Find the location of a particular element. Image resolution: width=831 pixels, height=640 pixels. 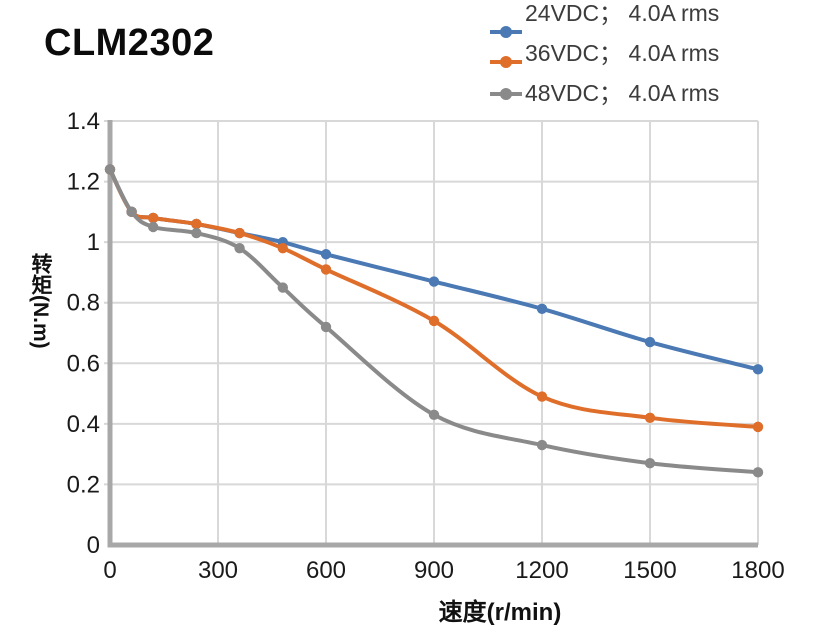

y-axis-title: 转矩(N.m) is located at coordinates (40, 301).